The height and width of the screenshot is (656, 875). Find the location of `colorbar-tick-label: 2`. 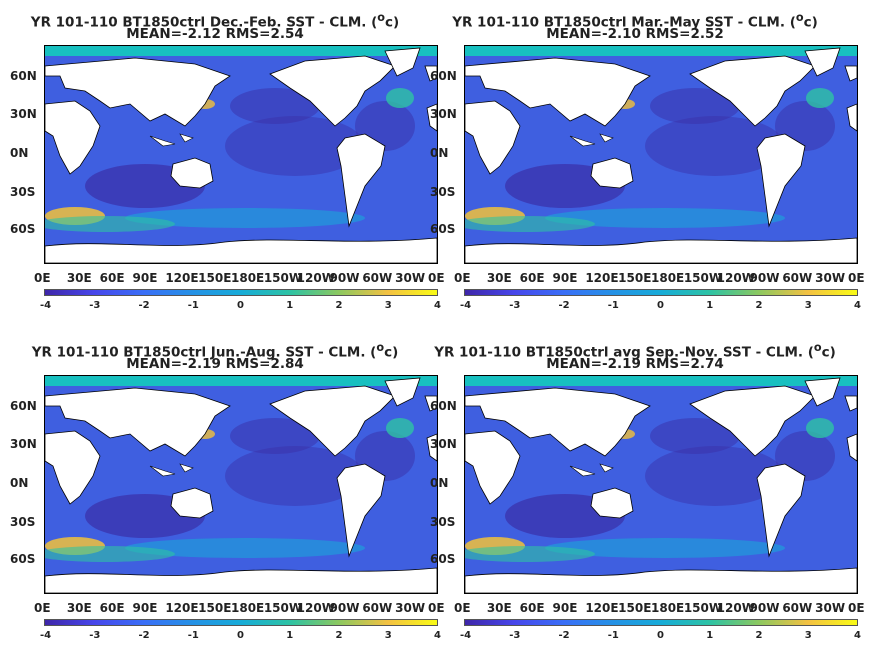

colorbar-tick-label: 2 is located at coordinates (339, 305).